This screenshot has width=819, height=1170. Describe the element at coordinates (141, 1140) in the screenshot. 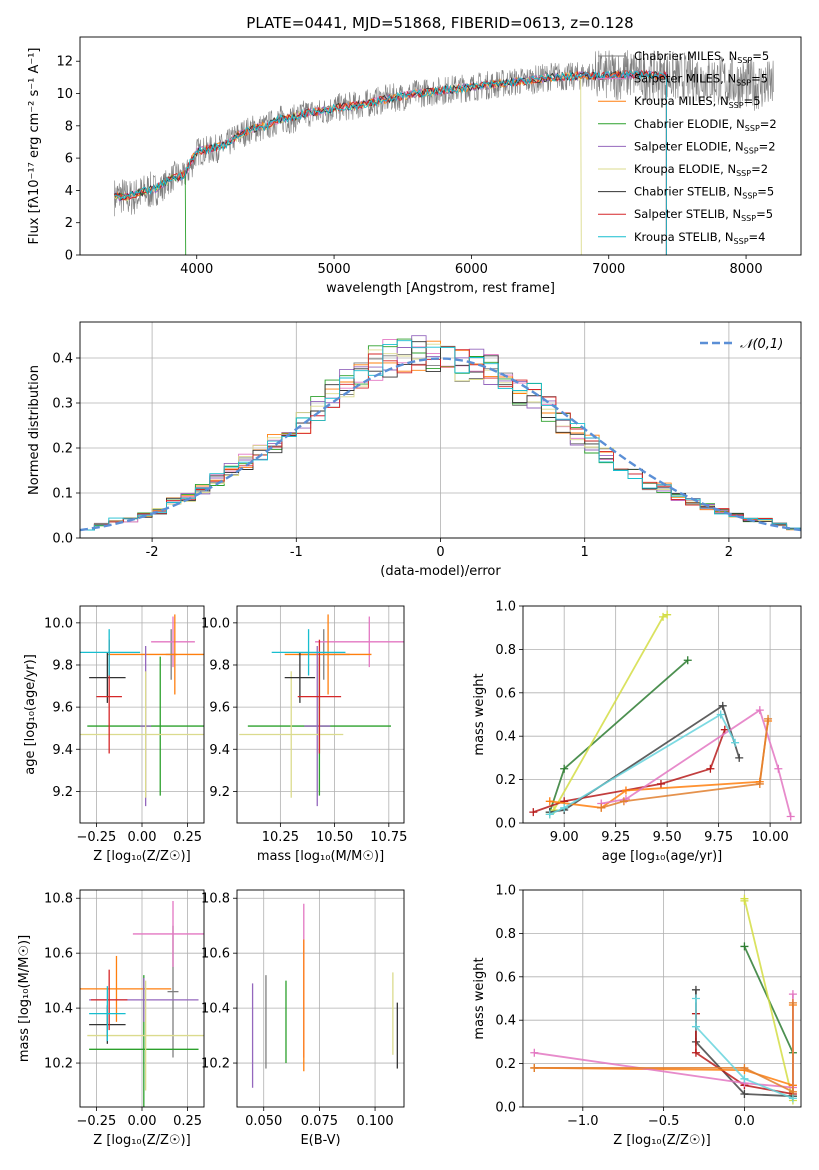

I see `mass-vs-z-xlabel: Z [log₁₀(Z/Z☉)]` at that location.